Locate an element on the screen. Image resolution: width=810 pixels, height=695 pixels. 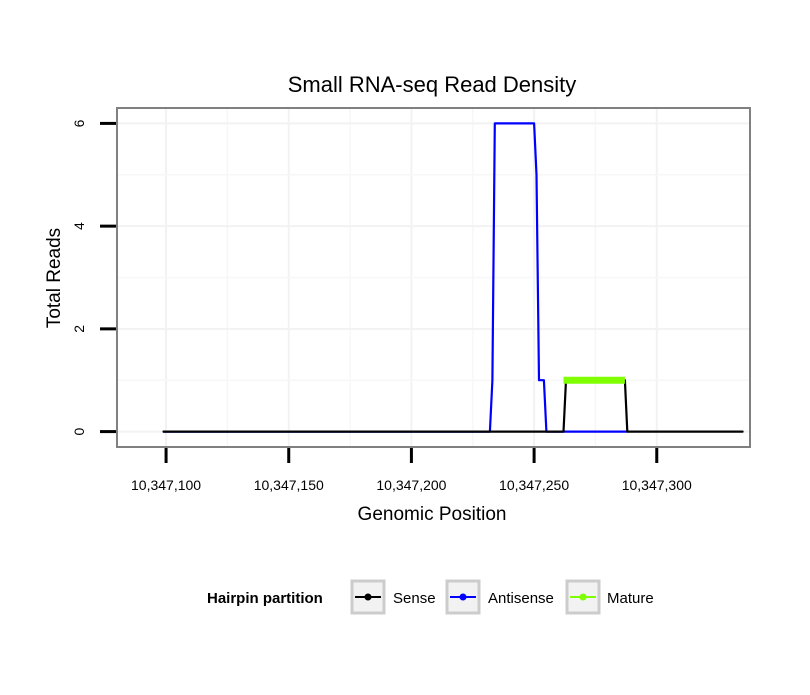
legend-swatch-point-mature is located at coordinates (583, 597).